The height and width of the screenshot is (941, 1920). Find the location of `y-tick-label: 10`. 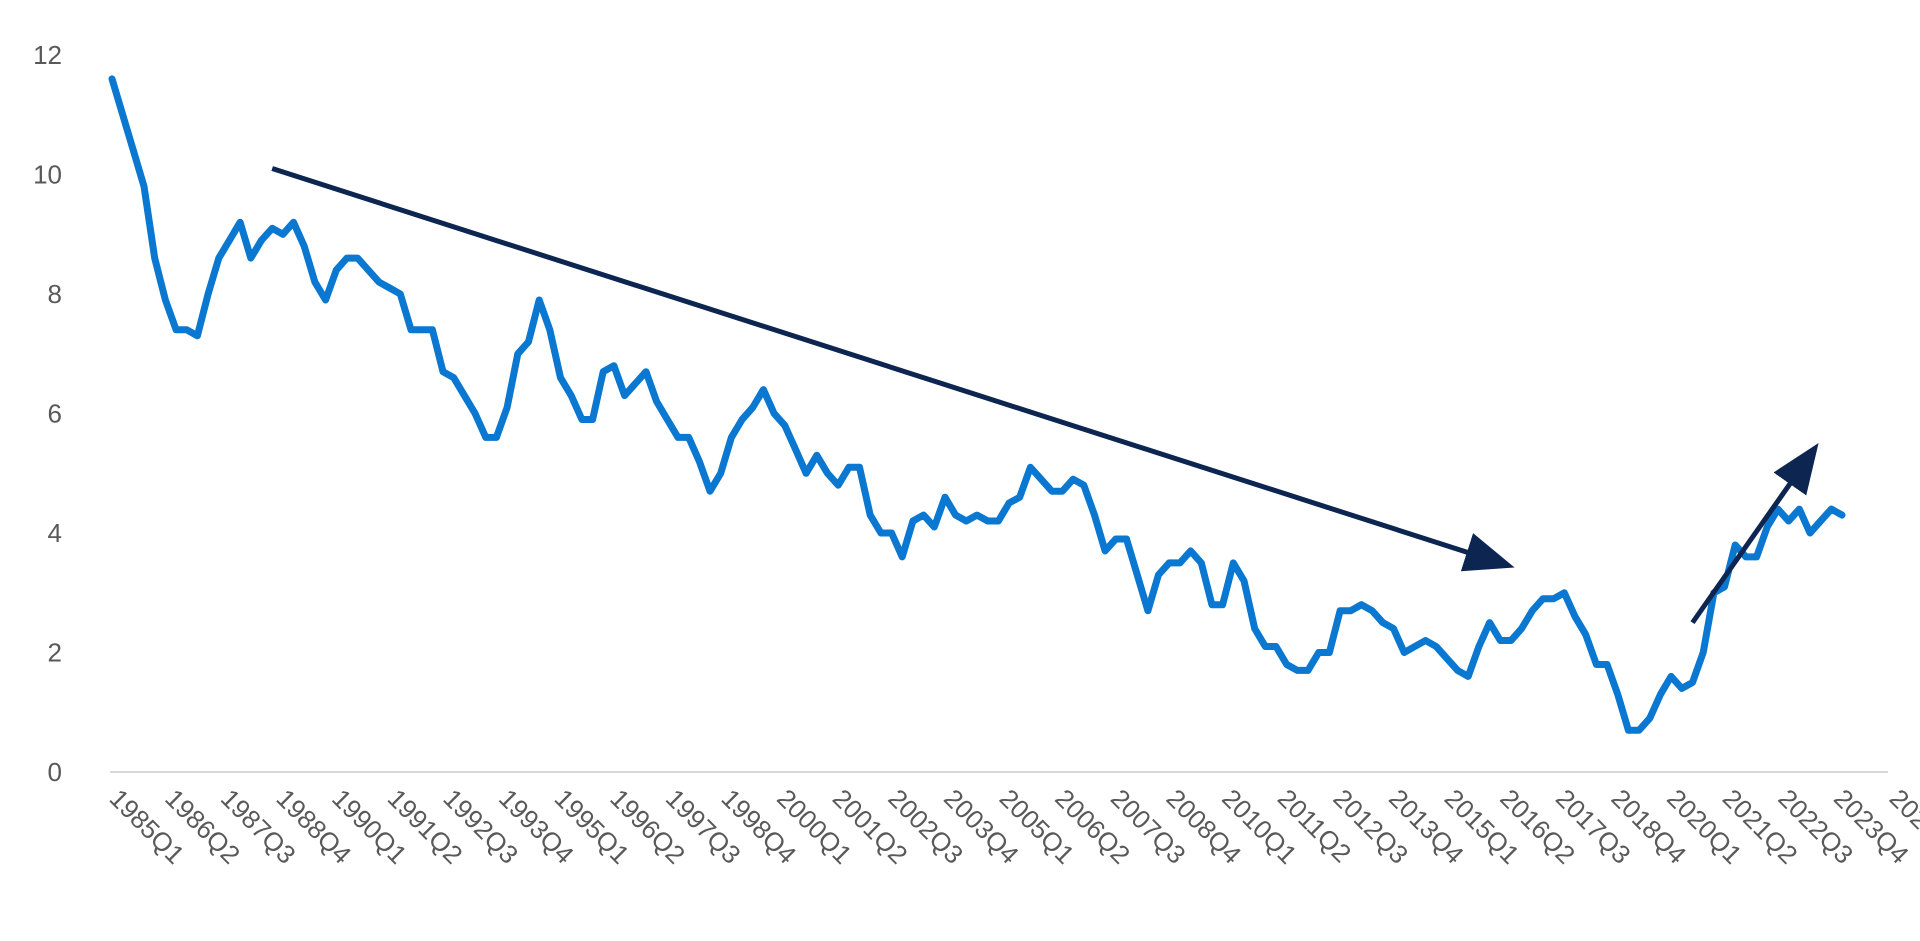

y-tick-label: 10 is located at coordinates (47, 175).